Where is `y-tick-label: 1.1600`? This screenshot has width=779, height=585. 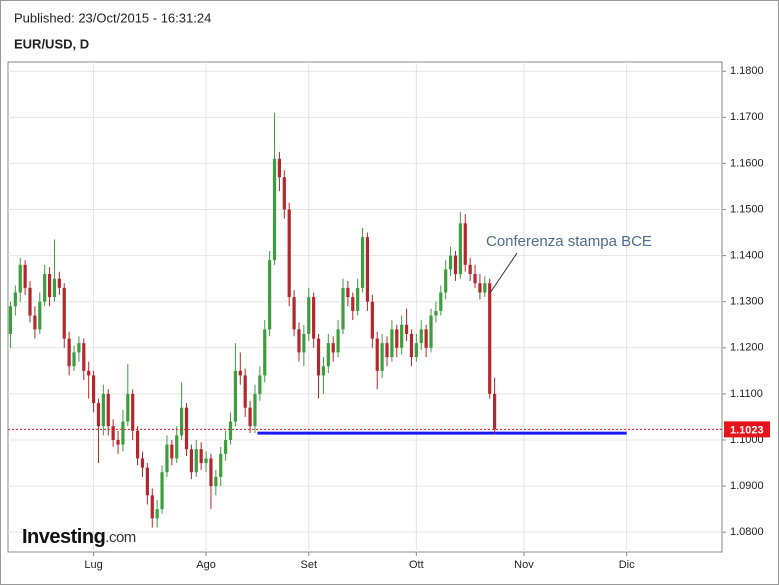 y-tick-label: 1.1600 is located at coordinates (747, 163).